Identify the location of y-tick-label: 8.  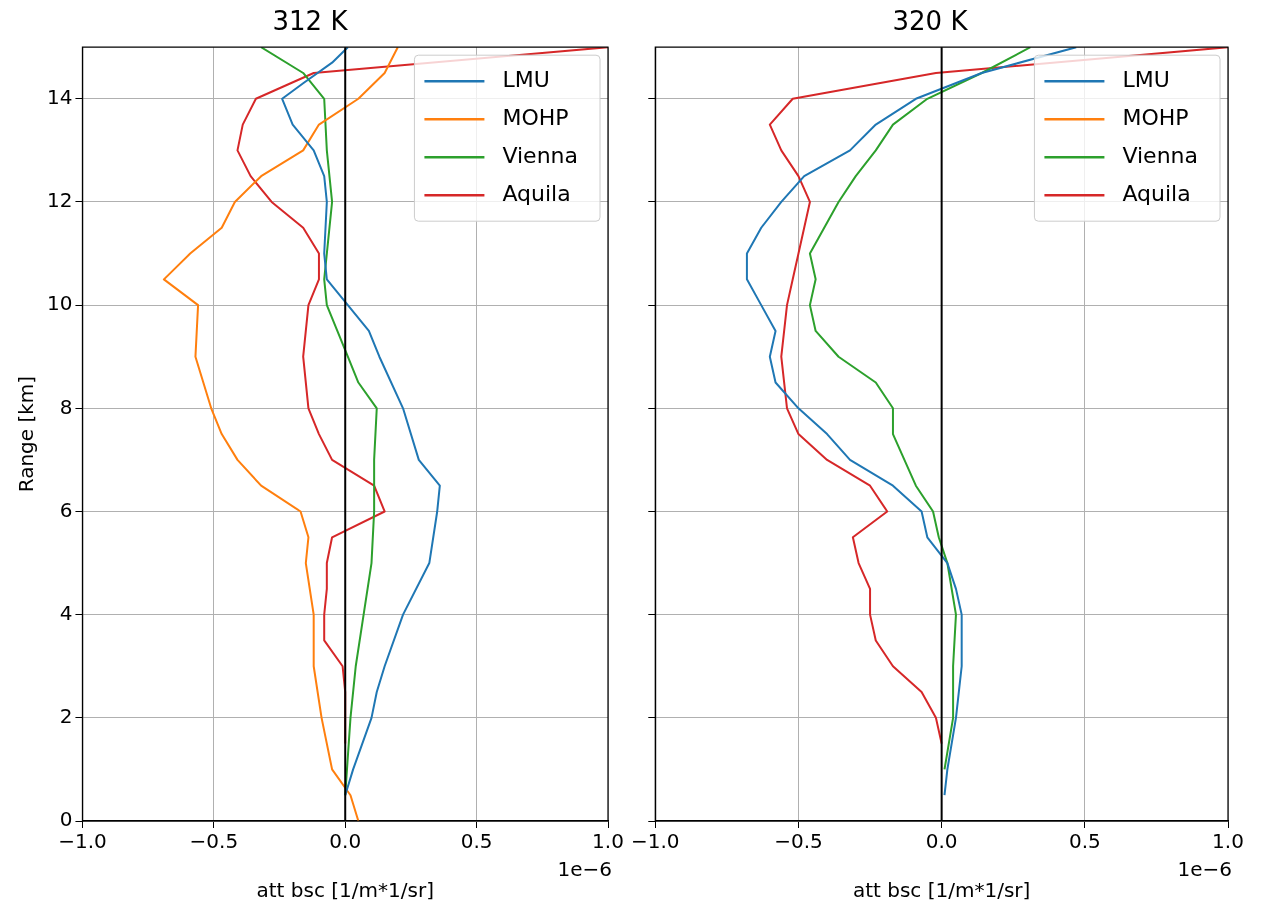
(66, 406).